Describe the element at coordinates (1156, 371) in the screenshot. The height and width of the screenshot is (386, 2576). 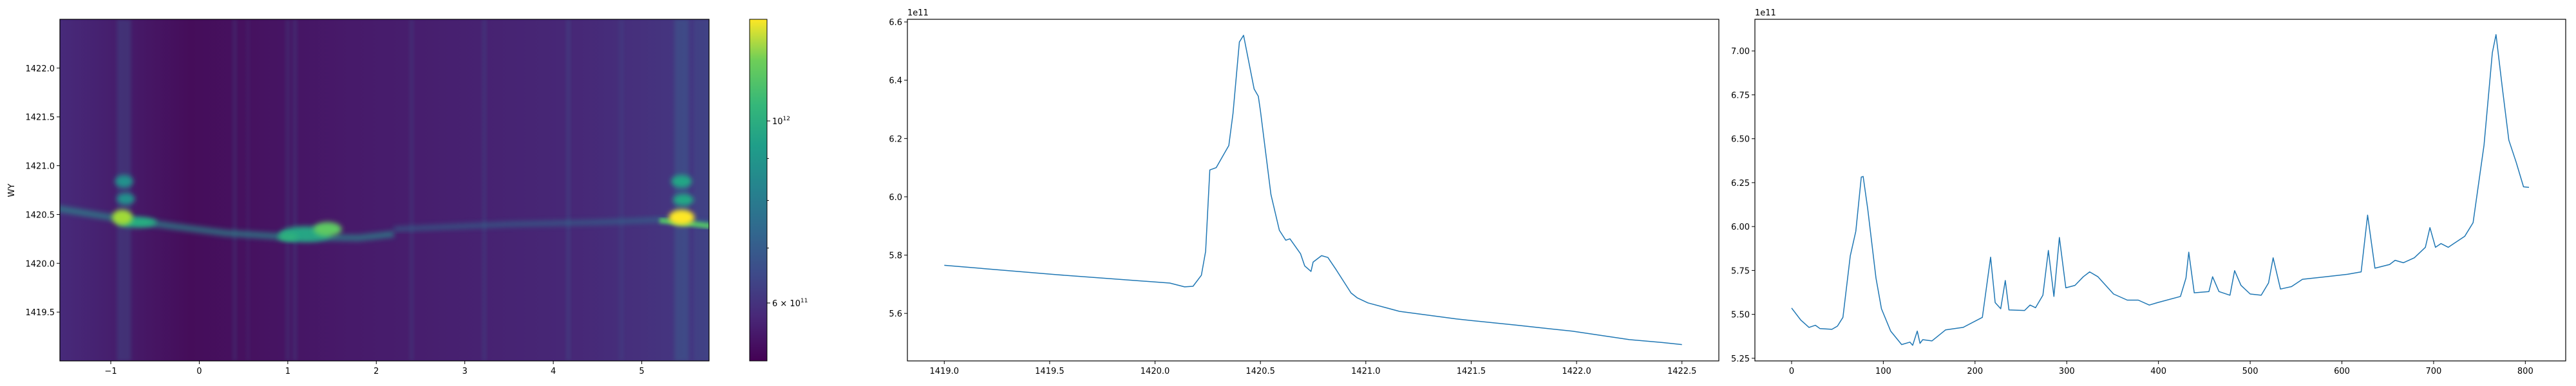
I see `line-chart-1-xtick-label: 1420.0` at that location.